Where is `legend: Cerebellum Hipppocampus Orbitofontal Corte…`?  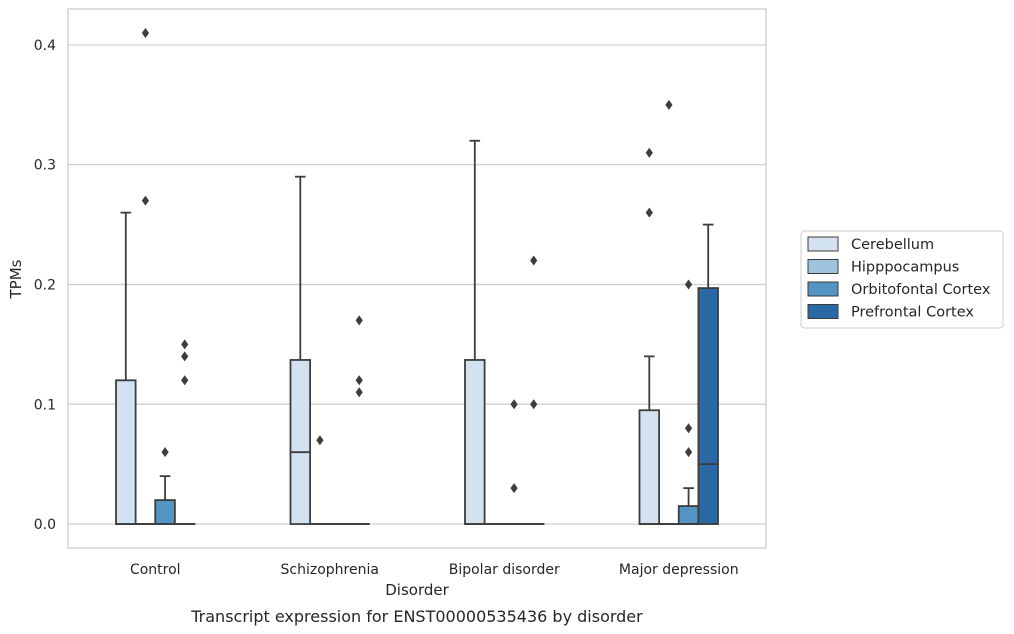
legend: Cerebellum Hipppocampus Orbitofontal Corte… is located at coordinates (902, 279).